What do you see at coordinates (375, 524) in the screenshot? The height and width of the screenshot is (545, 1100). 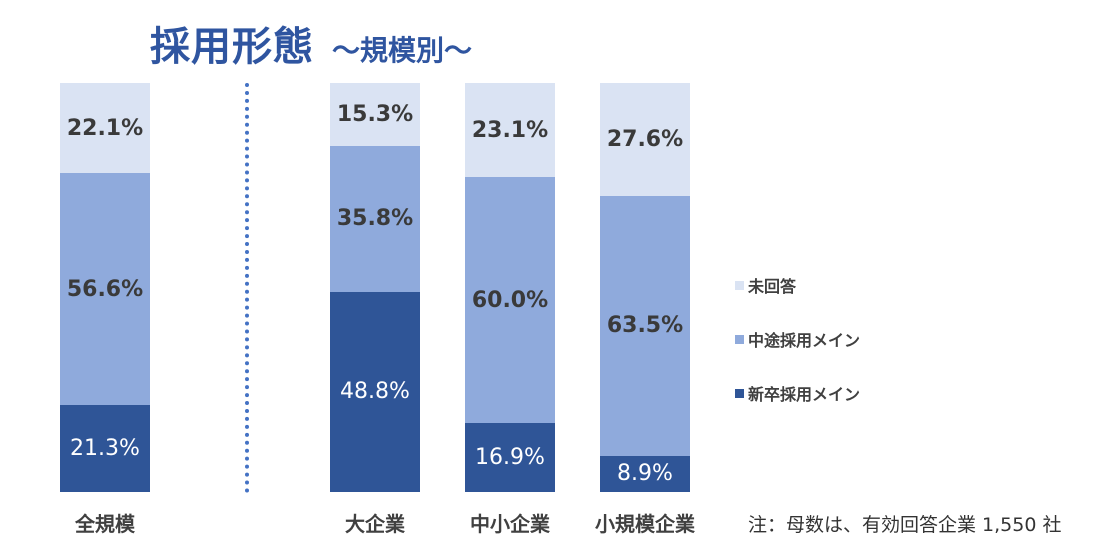 I see `category-label: 大企業` at bounding box center [375, 524].